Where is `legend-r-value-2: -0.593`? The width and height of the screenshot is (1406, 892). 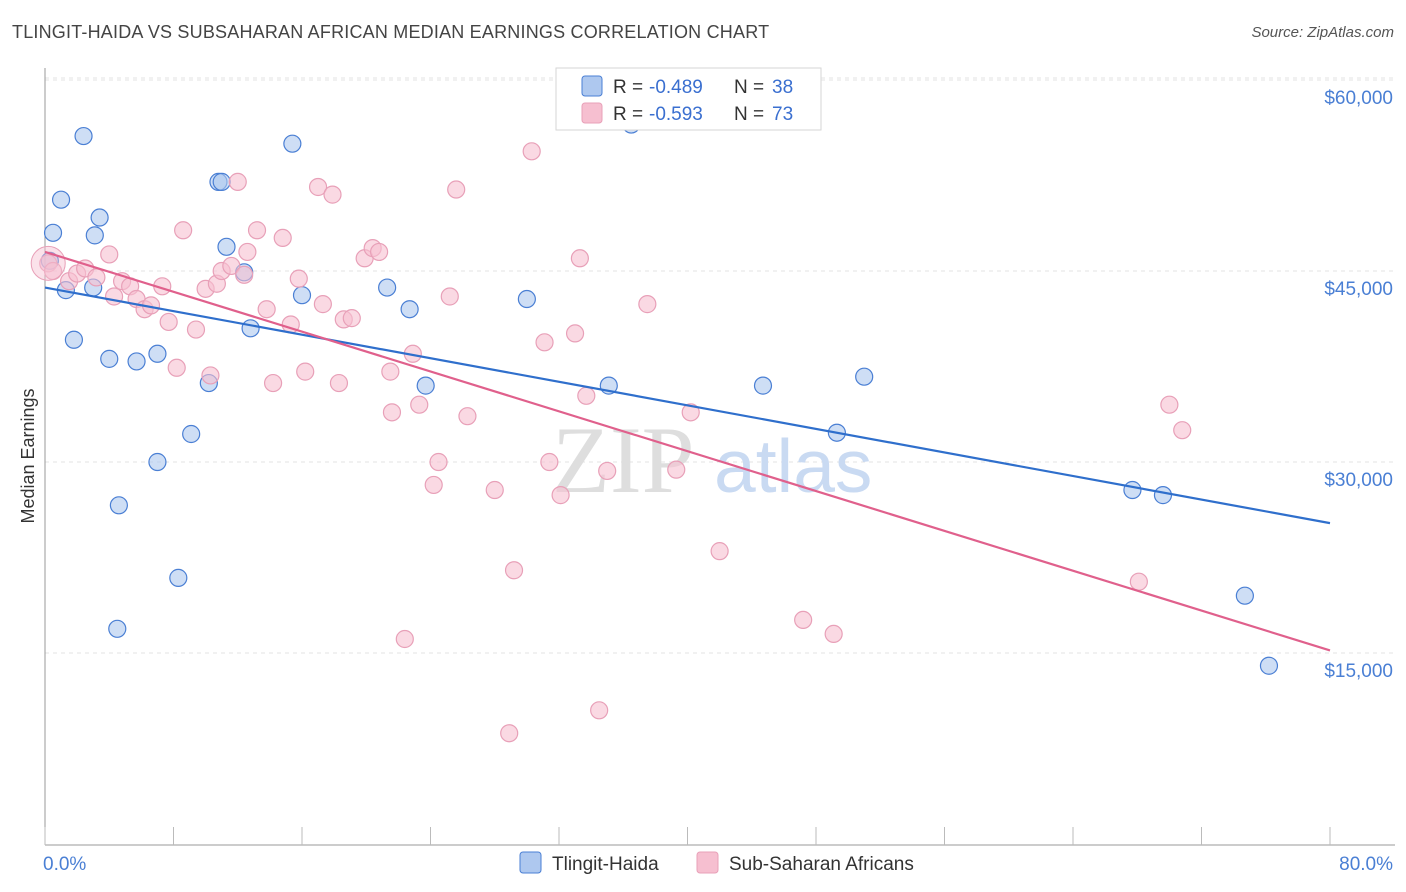
legend-r-value-2: -0.593 is located at coordinates (676, 114).